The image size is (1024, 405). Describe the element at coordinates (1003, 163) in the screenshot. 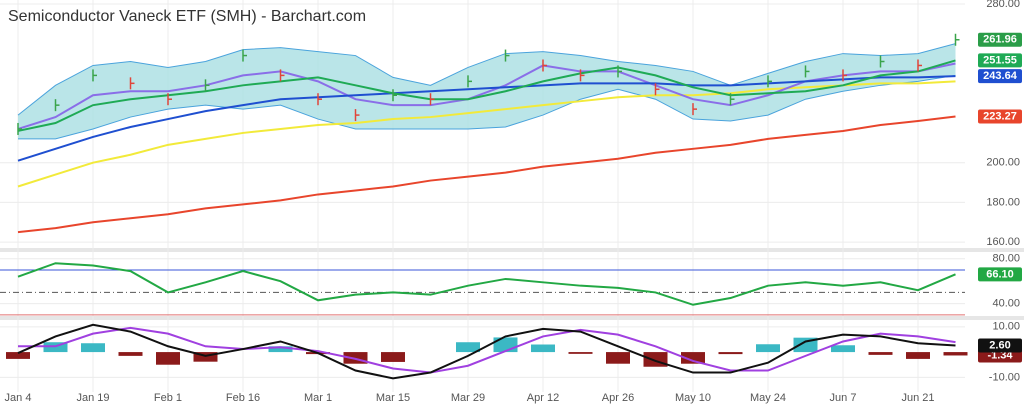

I see `y-tick-label: 200.00` at that location.